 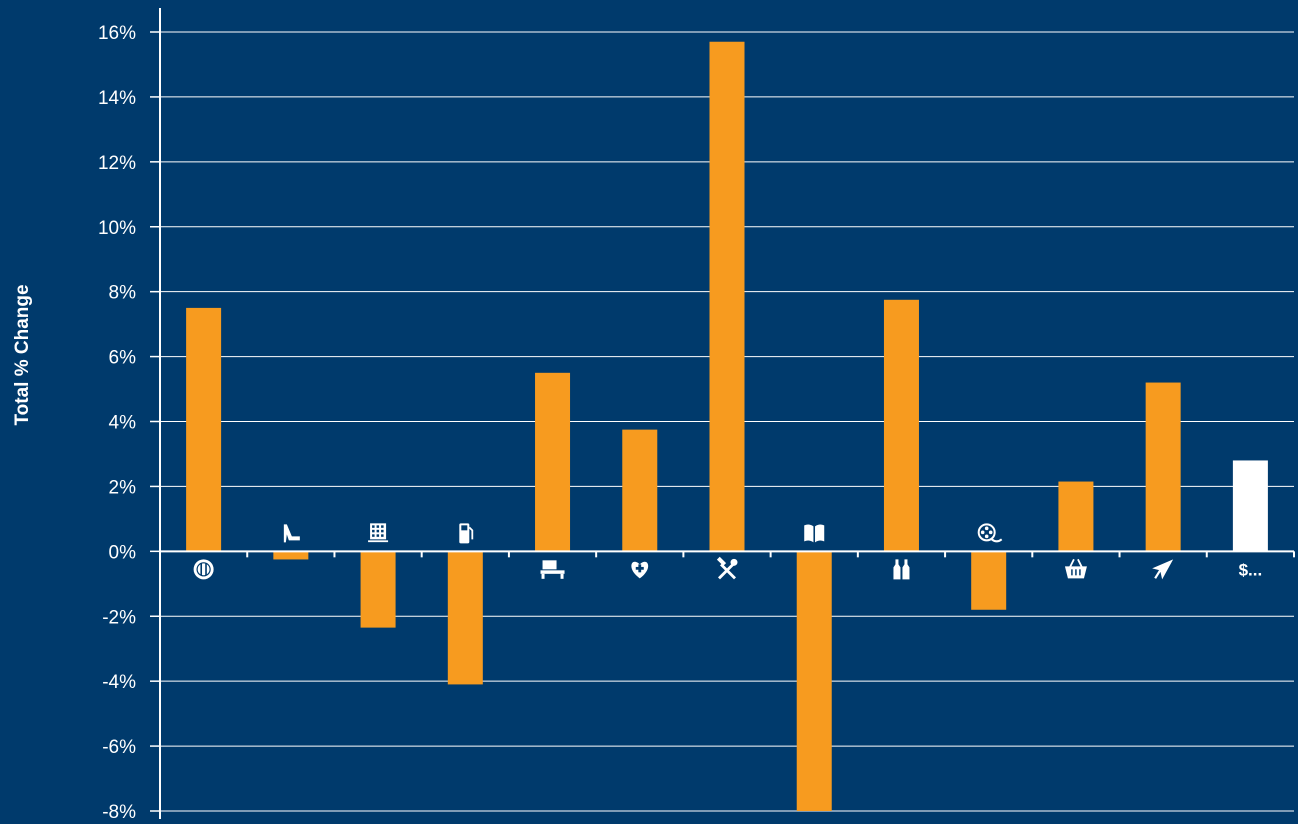 I want to click on y-axis-title: Total % Change, so click(x=22, y=354).